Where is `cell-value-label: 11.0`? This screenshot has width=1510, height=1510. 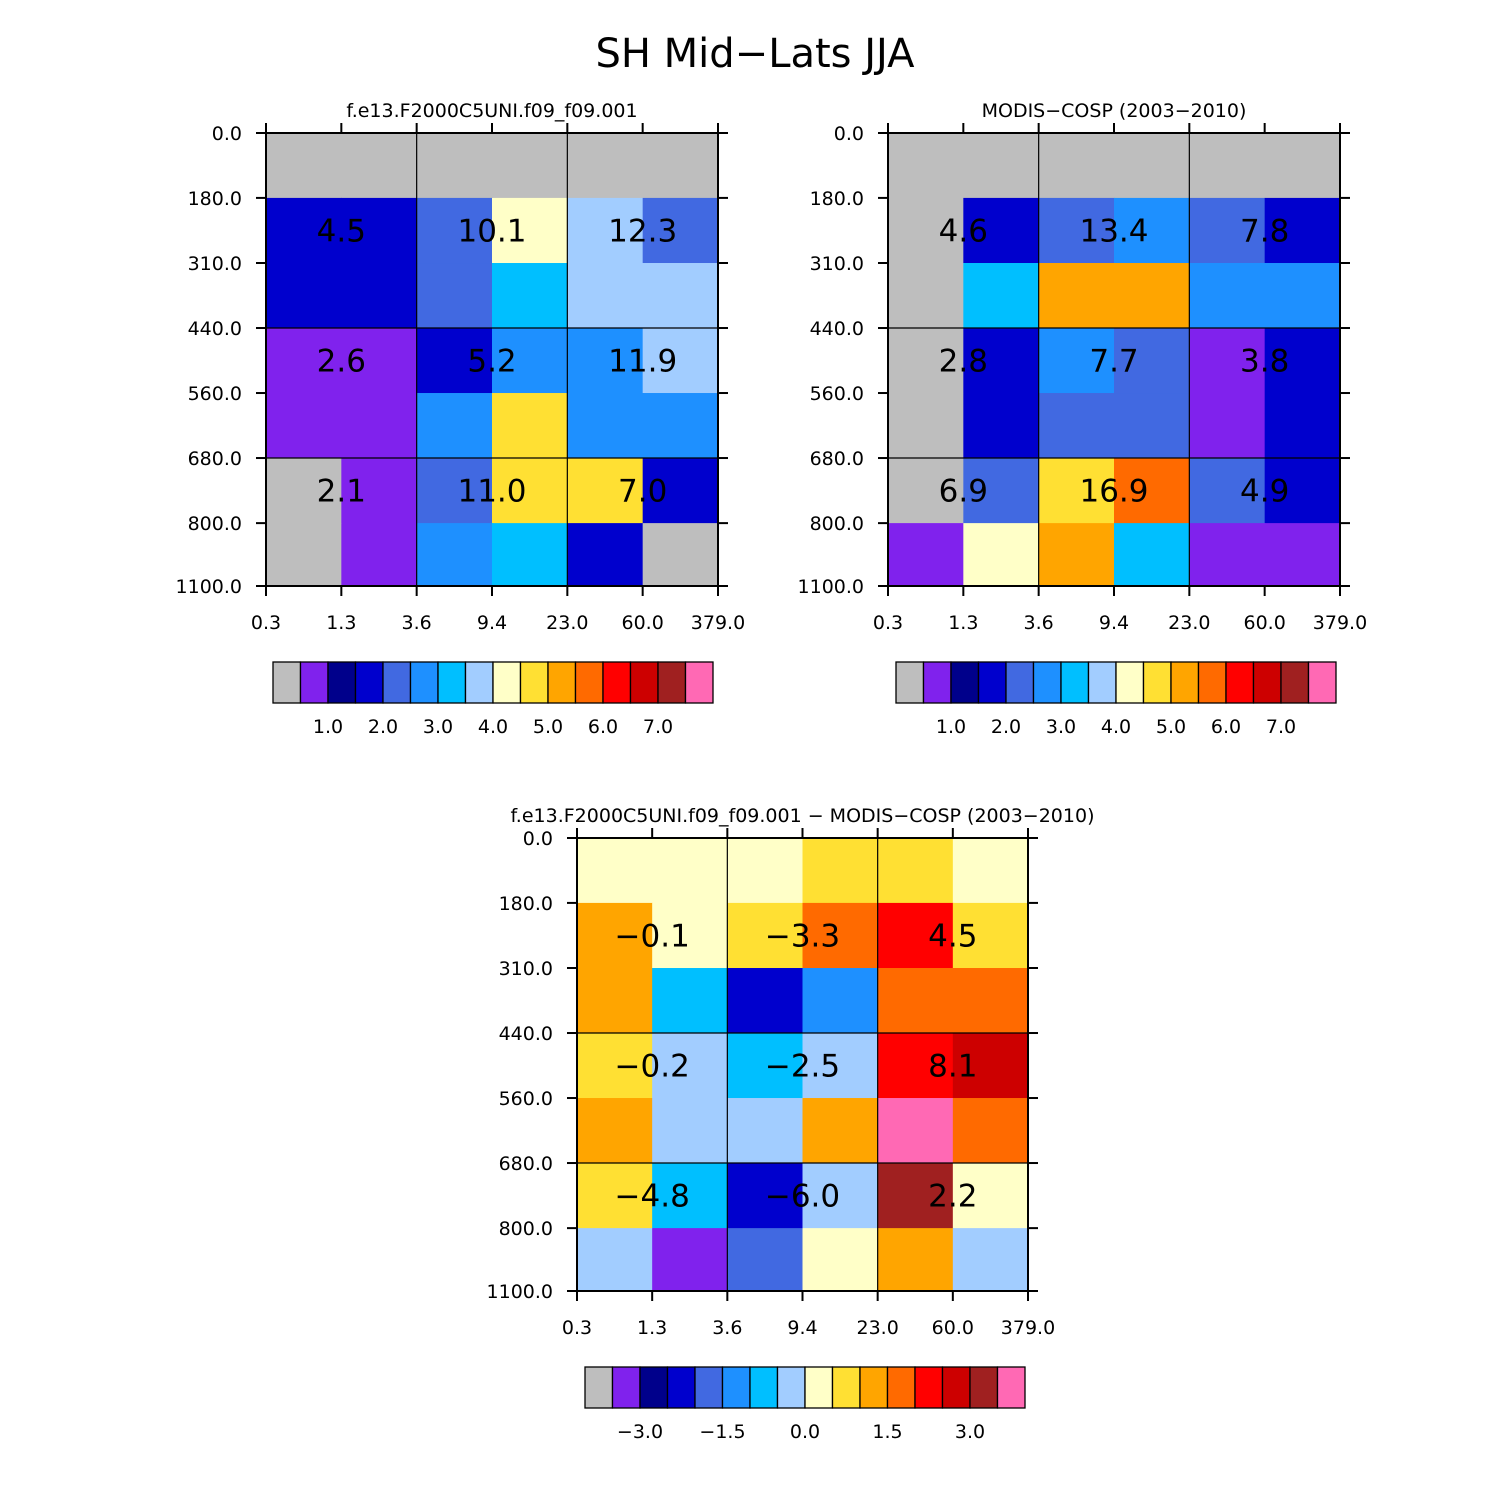
cell-value-label: 11.0 is located at coordinates (491, 492).